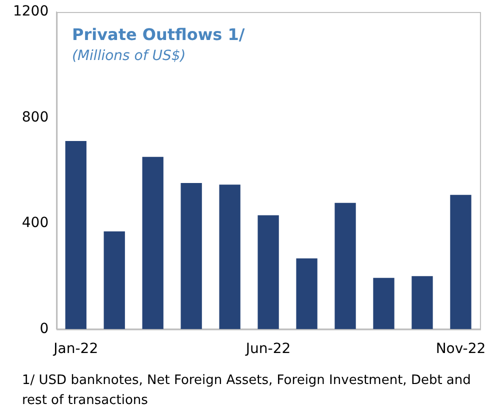 The height and width of the screenshot is (413, 498). I want to click on y-tick-label: 400, so click(35, 223).